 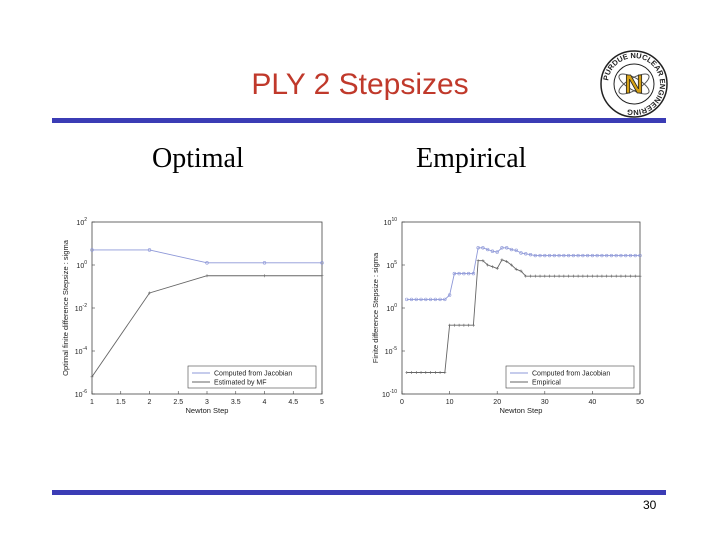 What do you see at coordinates (391, 265) in the screenshot?
I see `y-tick-label: 10⁵` at bounding box center [391, 265].